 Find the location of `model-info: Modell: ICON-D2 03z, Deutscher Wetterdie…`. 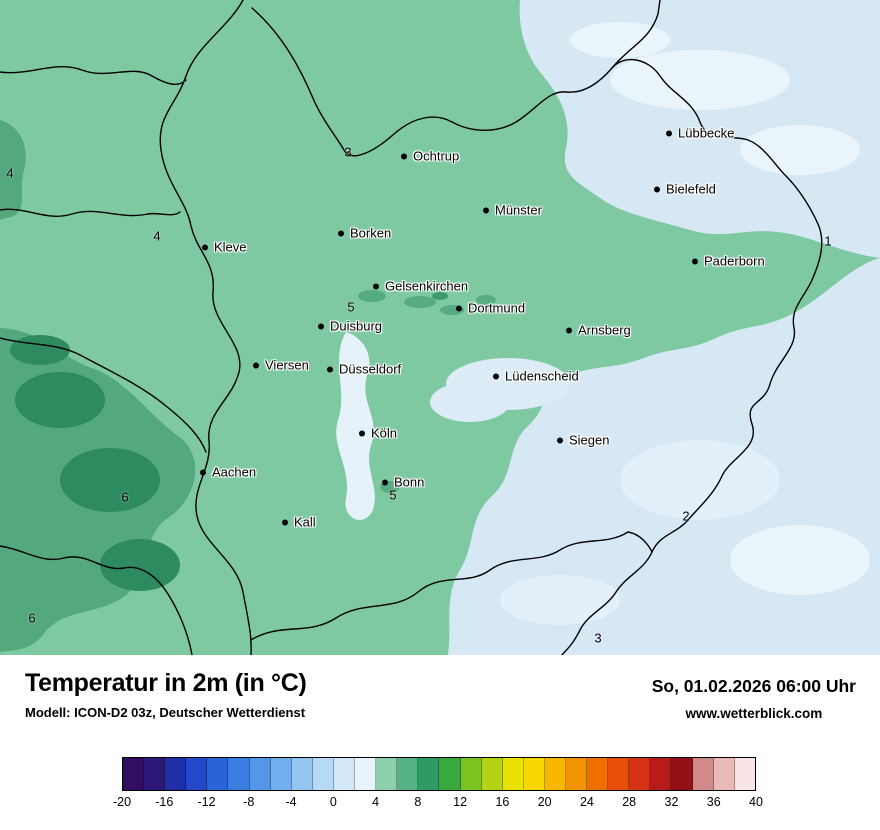

model-info: Modell: ICON-D2 03z, Deutscher Wetterdie… is located at coordinates (165, 712).